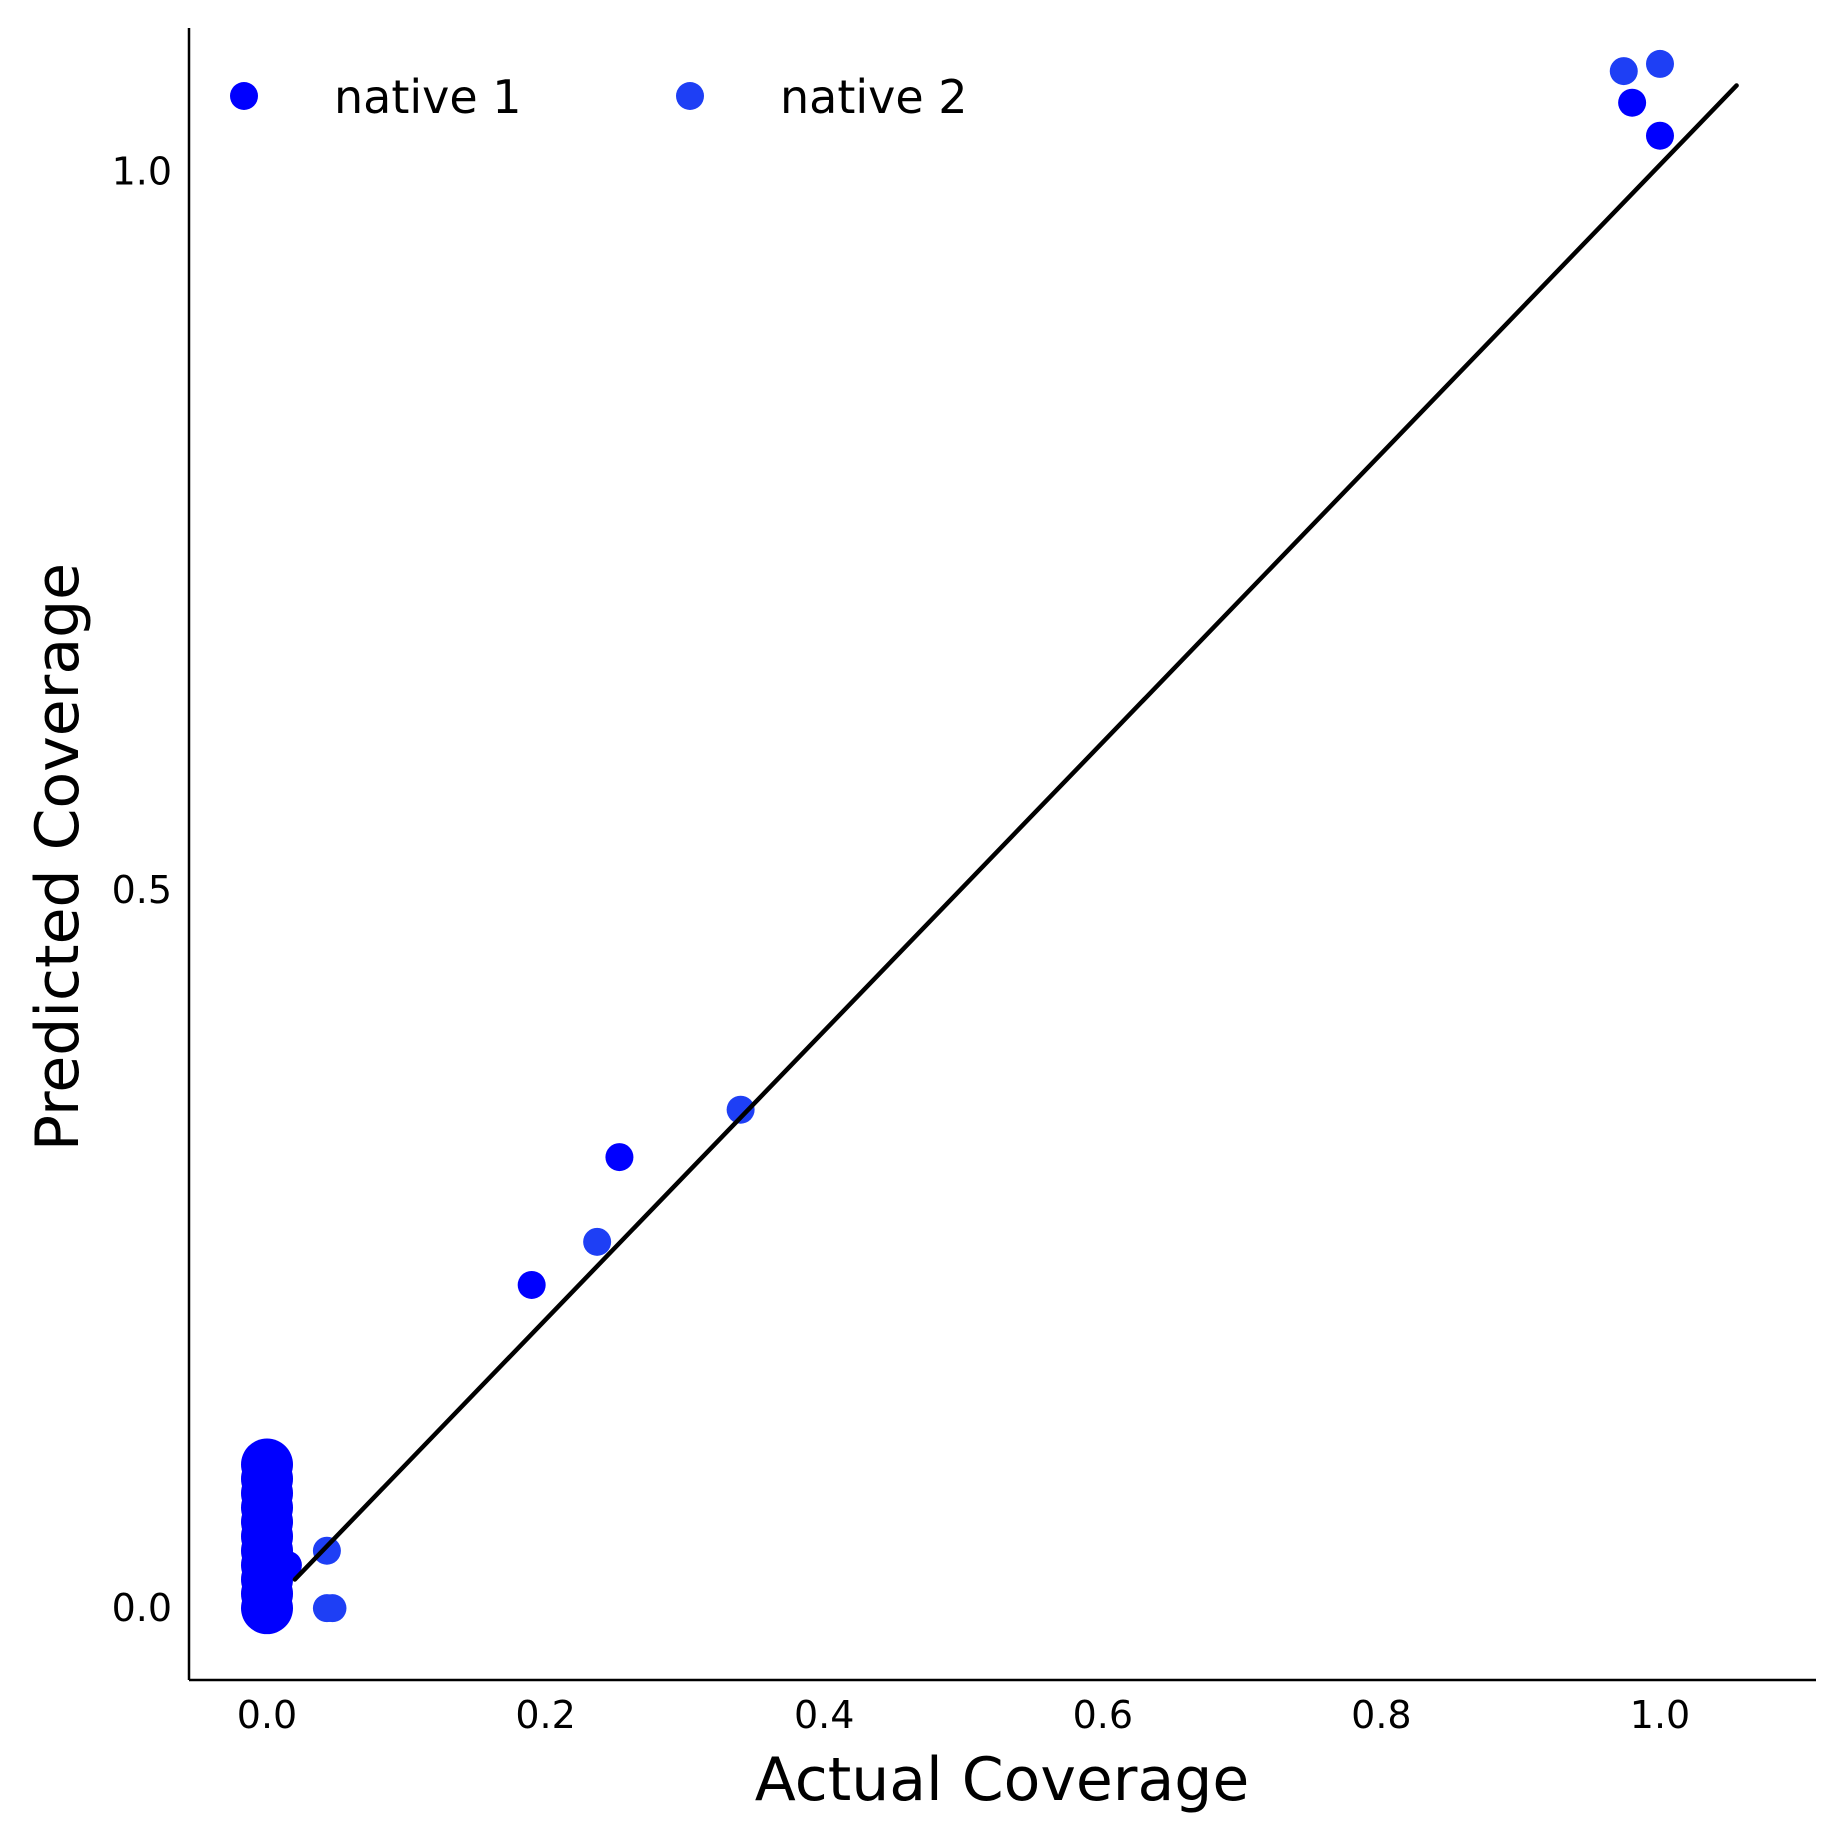 This screenshot has width=1834, height=1834. Describe the element at coordinates (142, 172) in the screenshot. I see `y-tick-label: 1.0` at that location.